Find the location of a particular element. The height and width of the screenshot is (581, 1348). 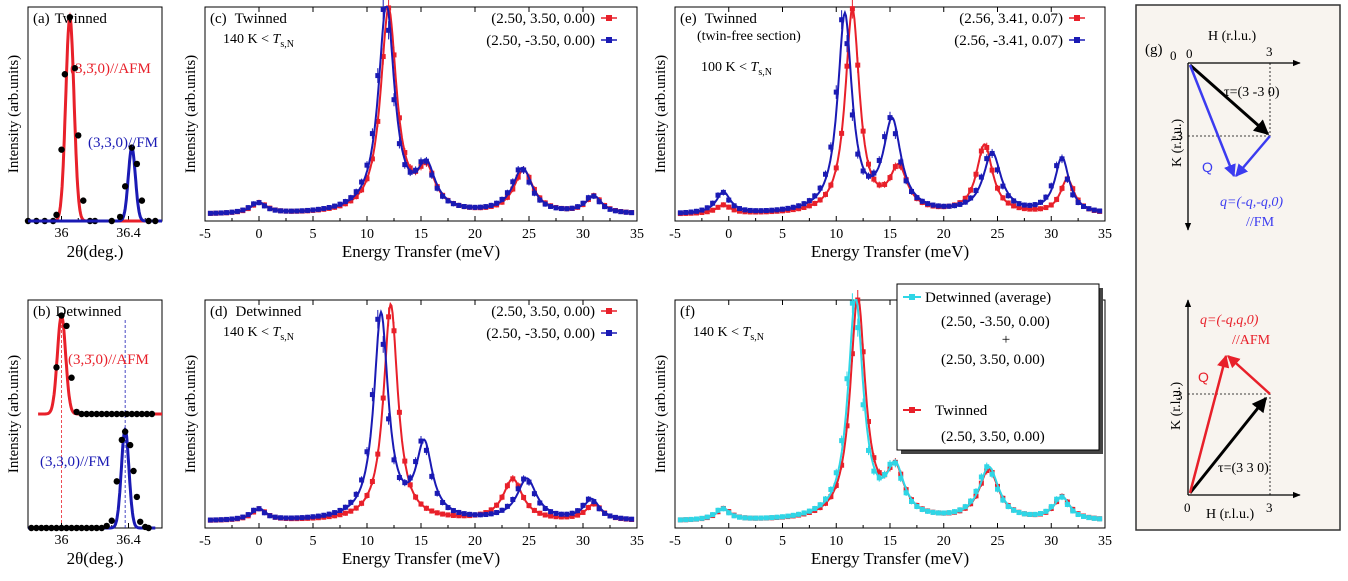

Q-label: Q is located at coordinates (1203, 377).